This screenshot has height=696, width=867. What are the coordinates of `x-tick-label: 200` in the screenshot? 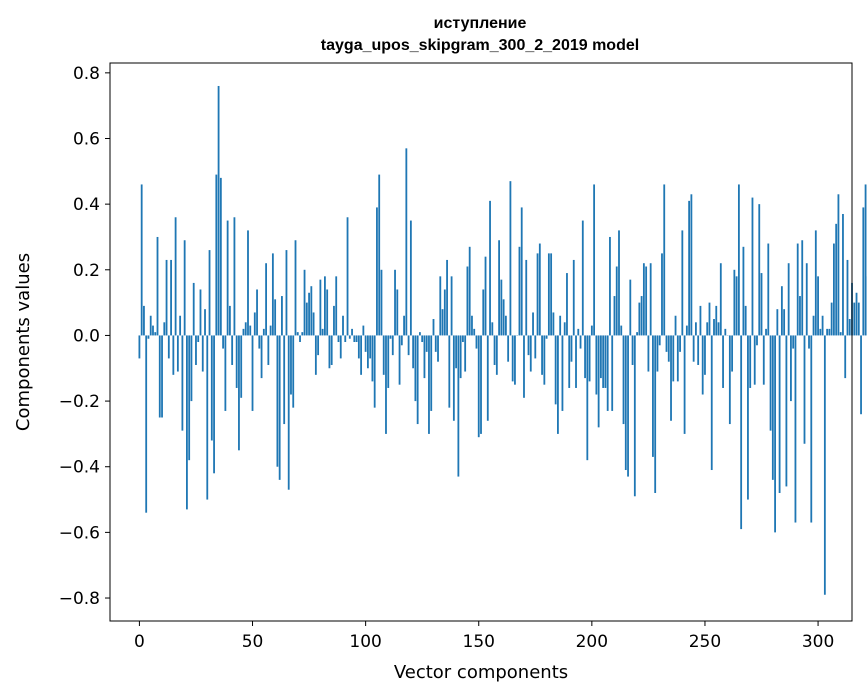 It's located at (592, 642).